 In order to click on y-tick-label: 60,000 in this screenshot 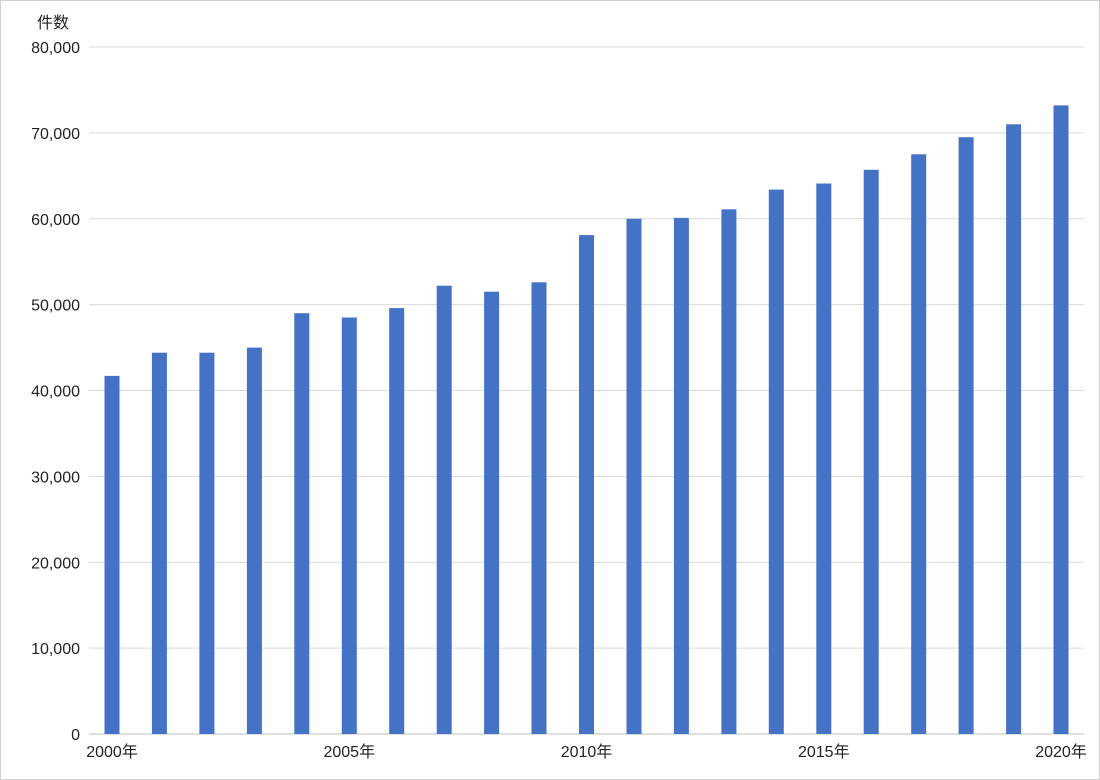, I will do `click(55, 220)`.